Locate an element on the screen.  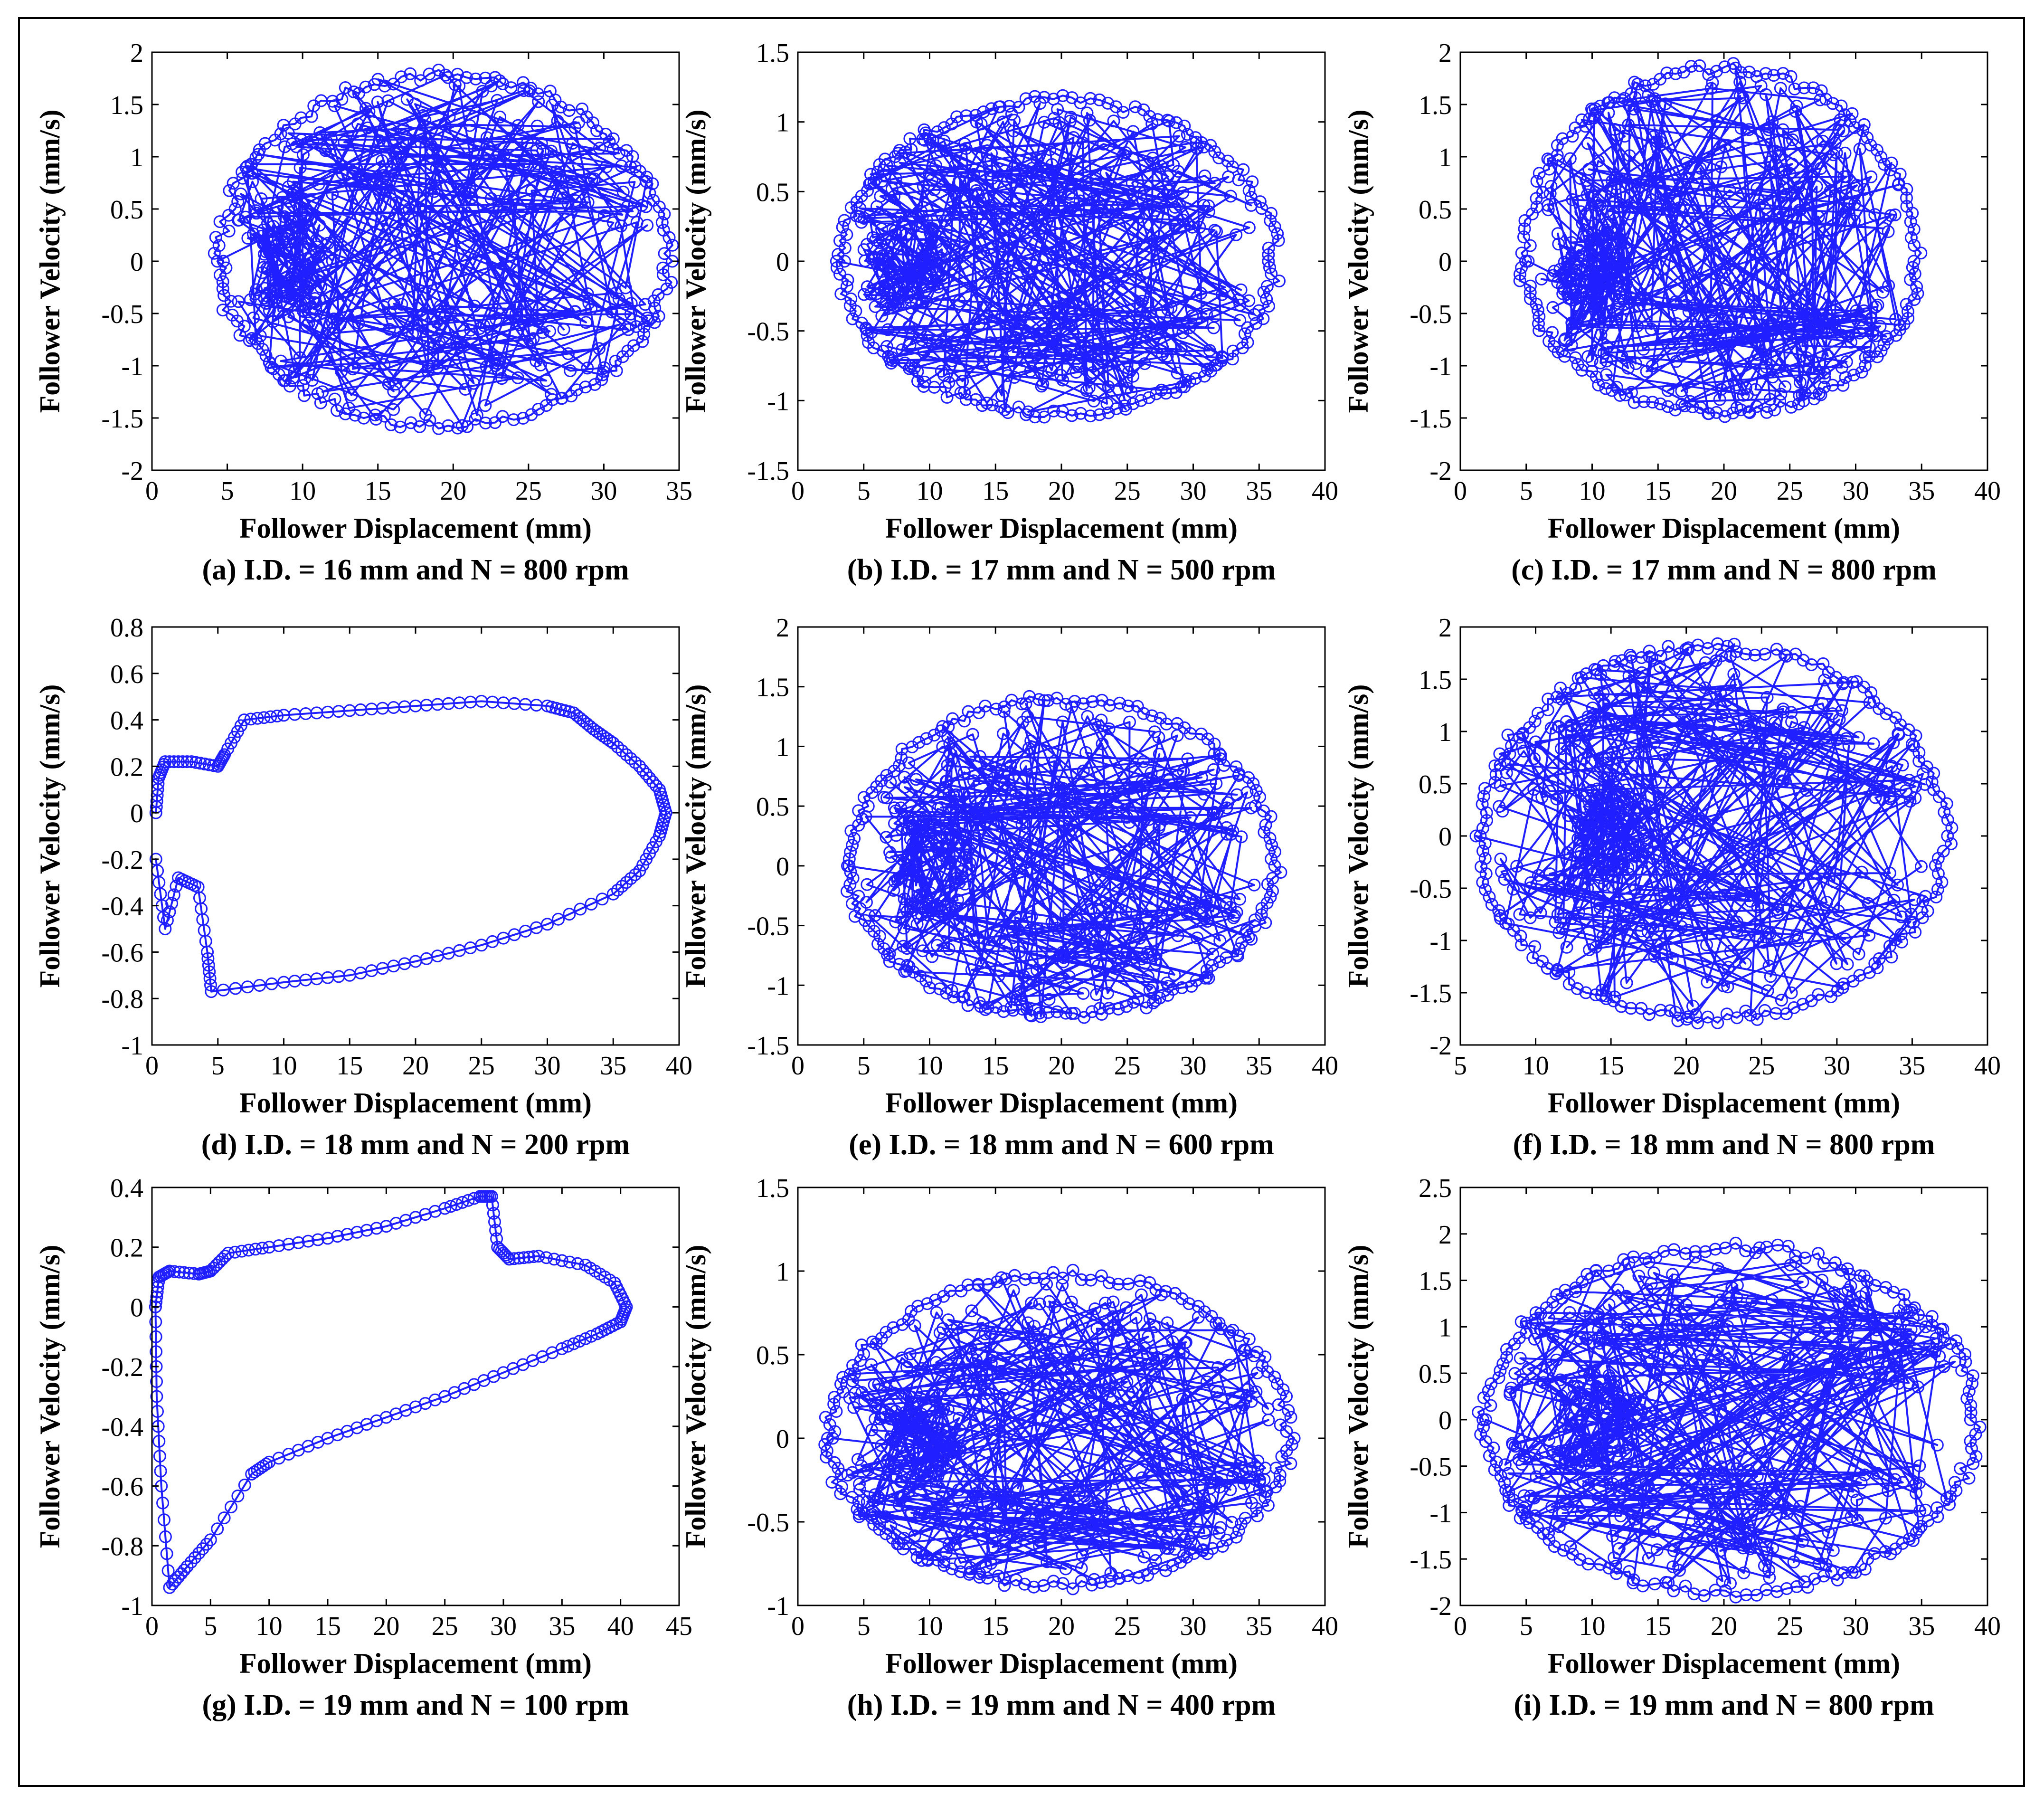
y-tick-label: 0.2 is located at coordinates (126, 767).